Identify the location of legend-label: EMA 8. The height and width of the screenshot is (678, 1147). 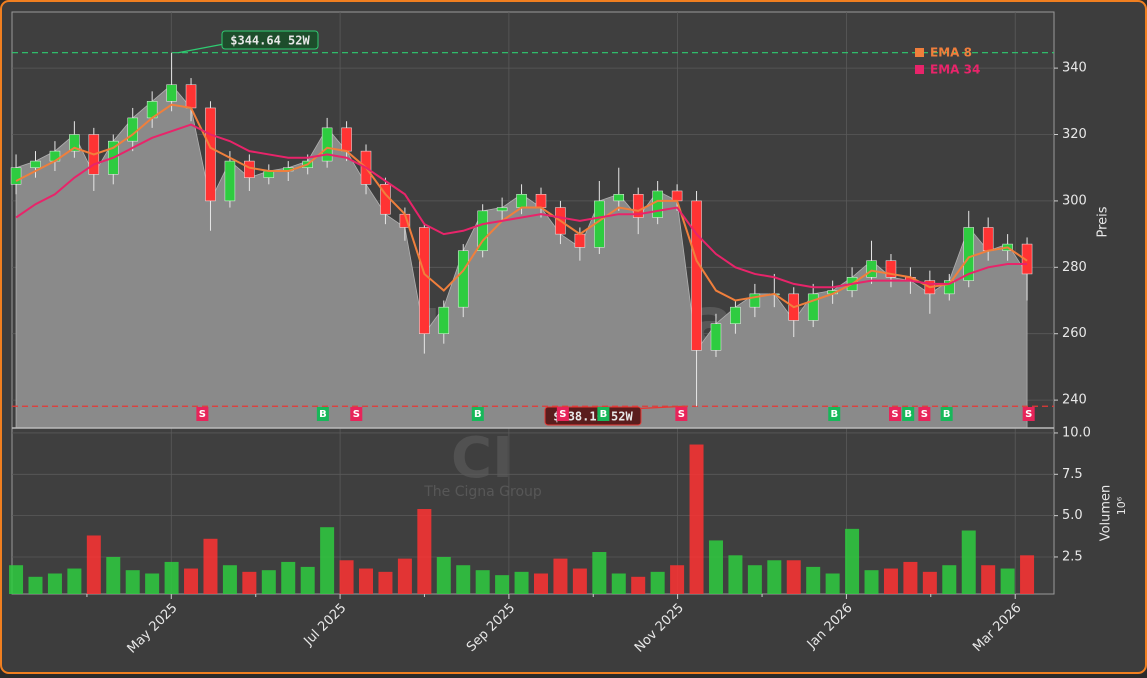
(951, 53).